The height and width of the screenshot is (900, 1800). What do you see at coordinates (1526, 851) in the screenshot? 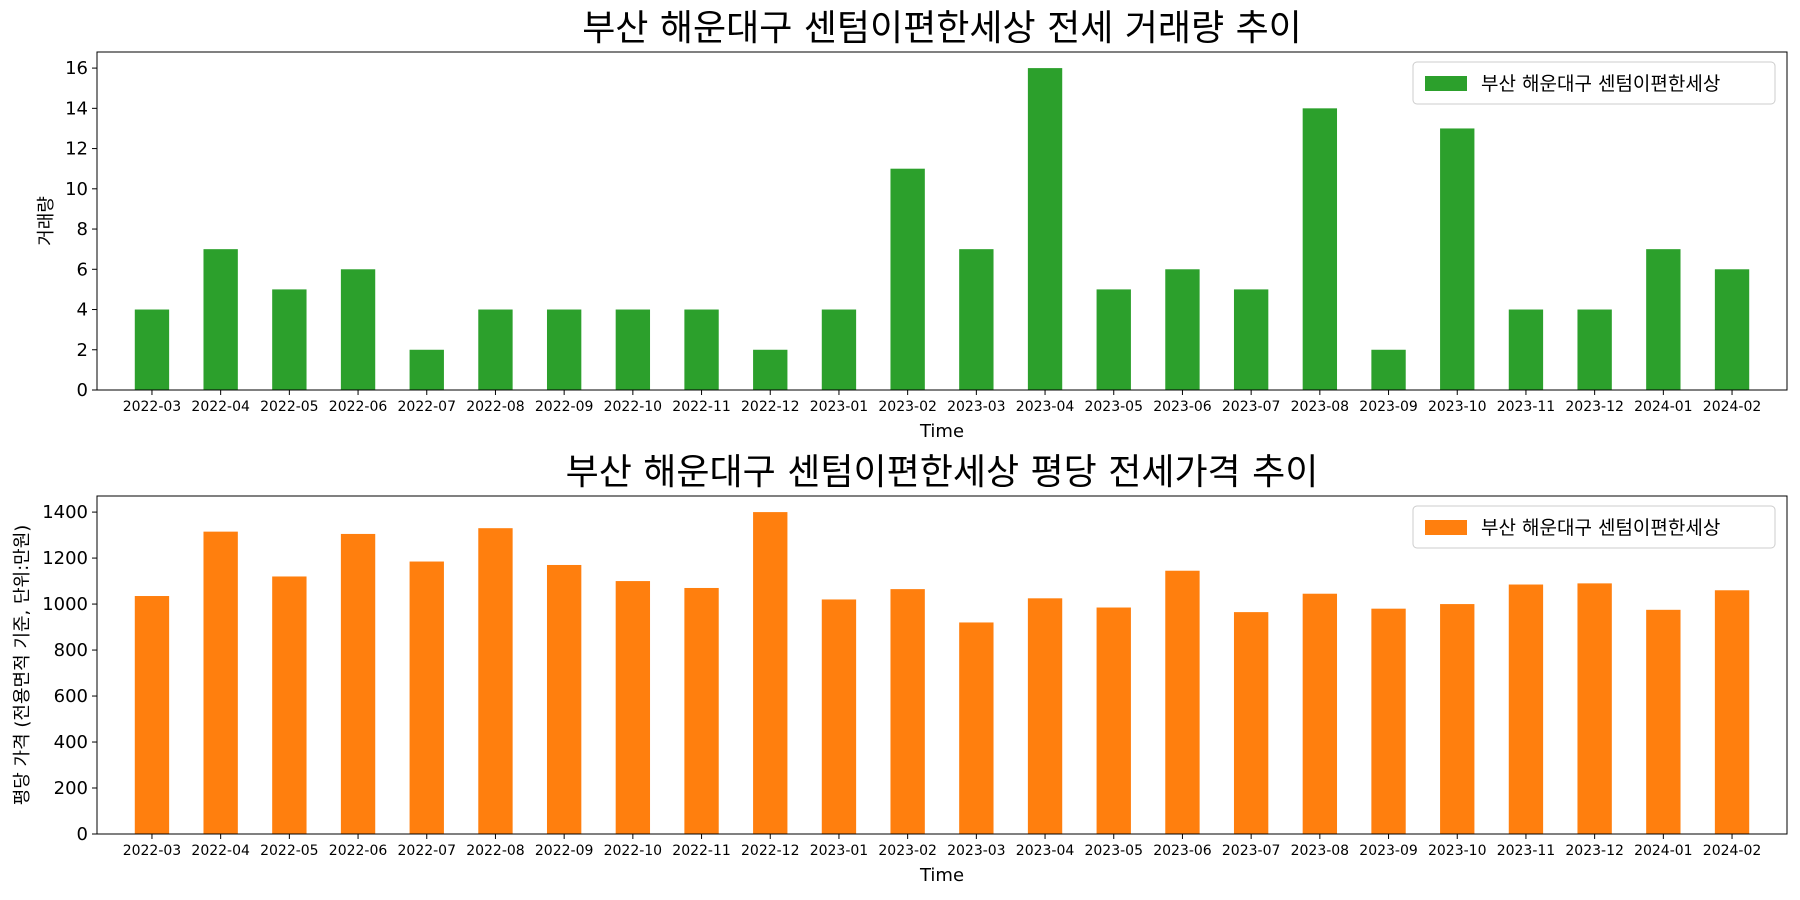
I see `x-tick-label: 2023-11` at bounding box center [1526, 851].